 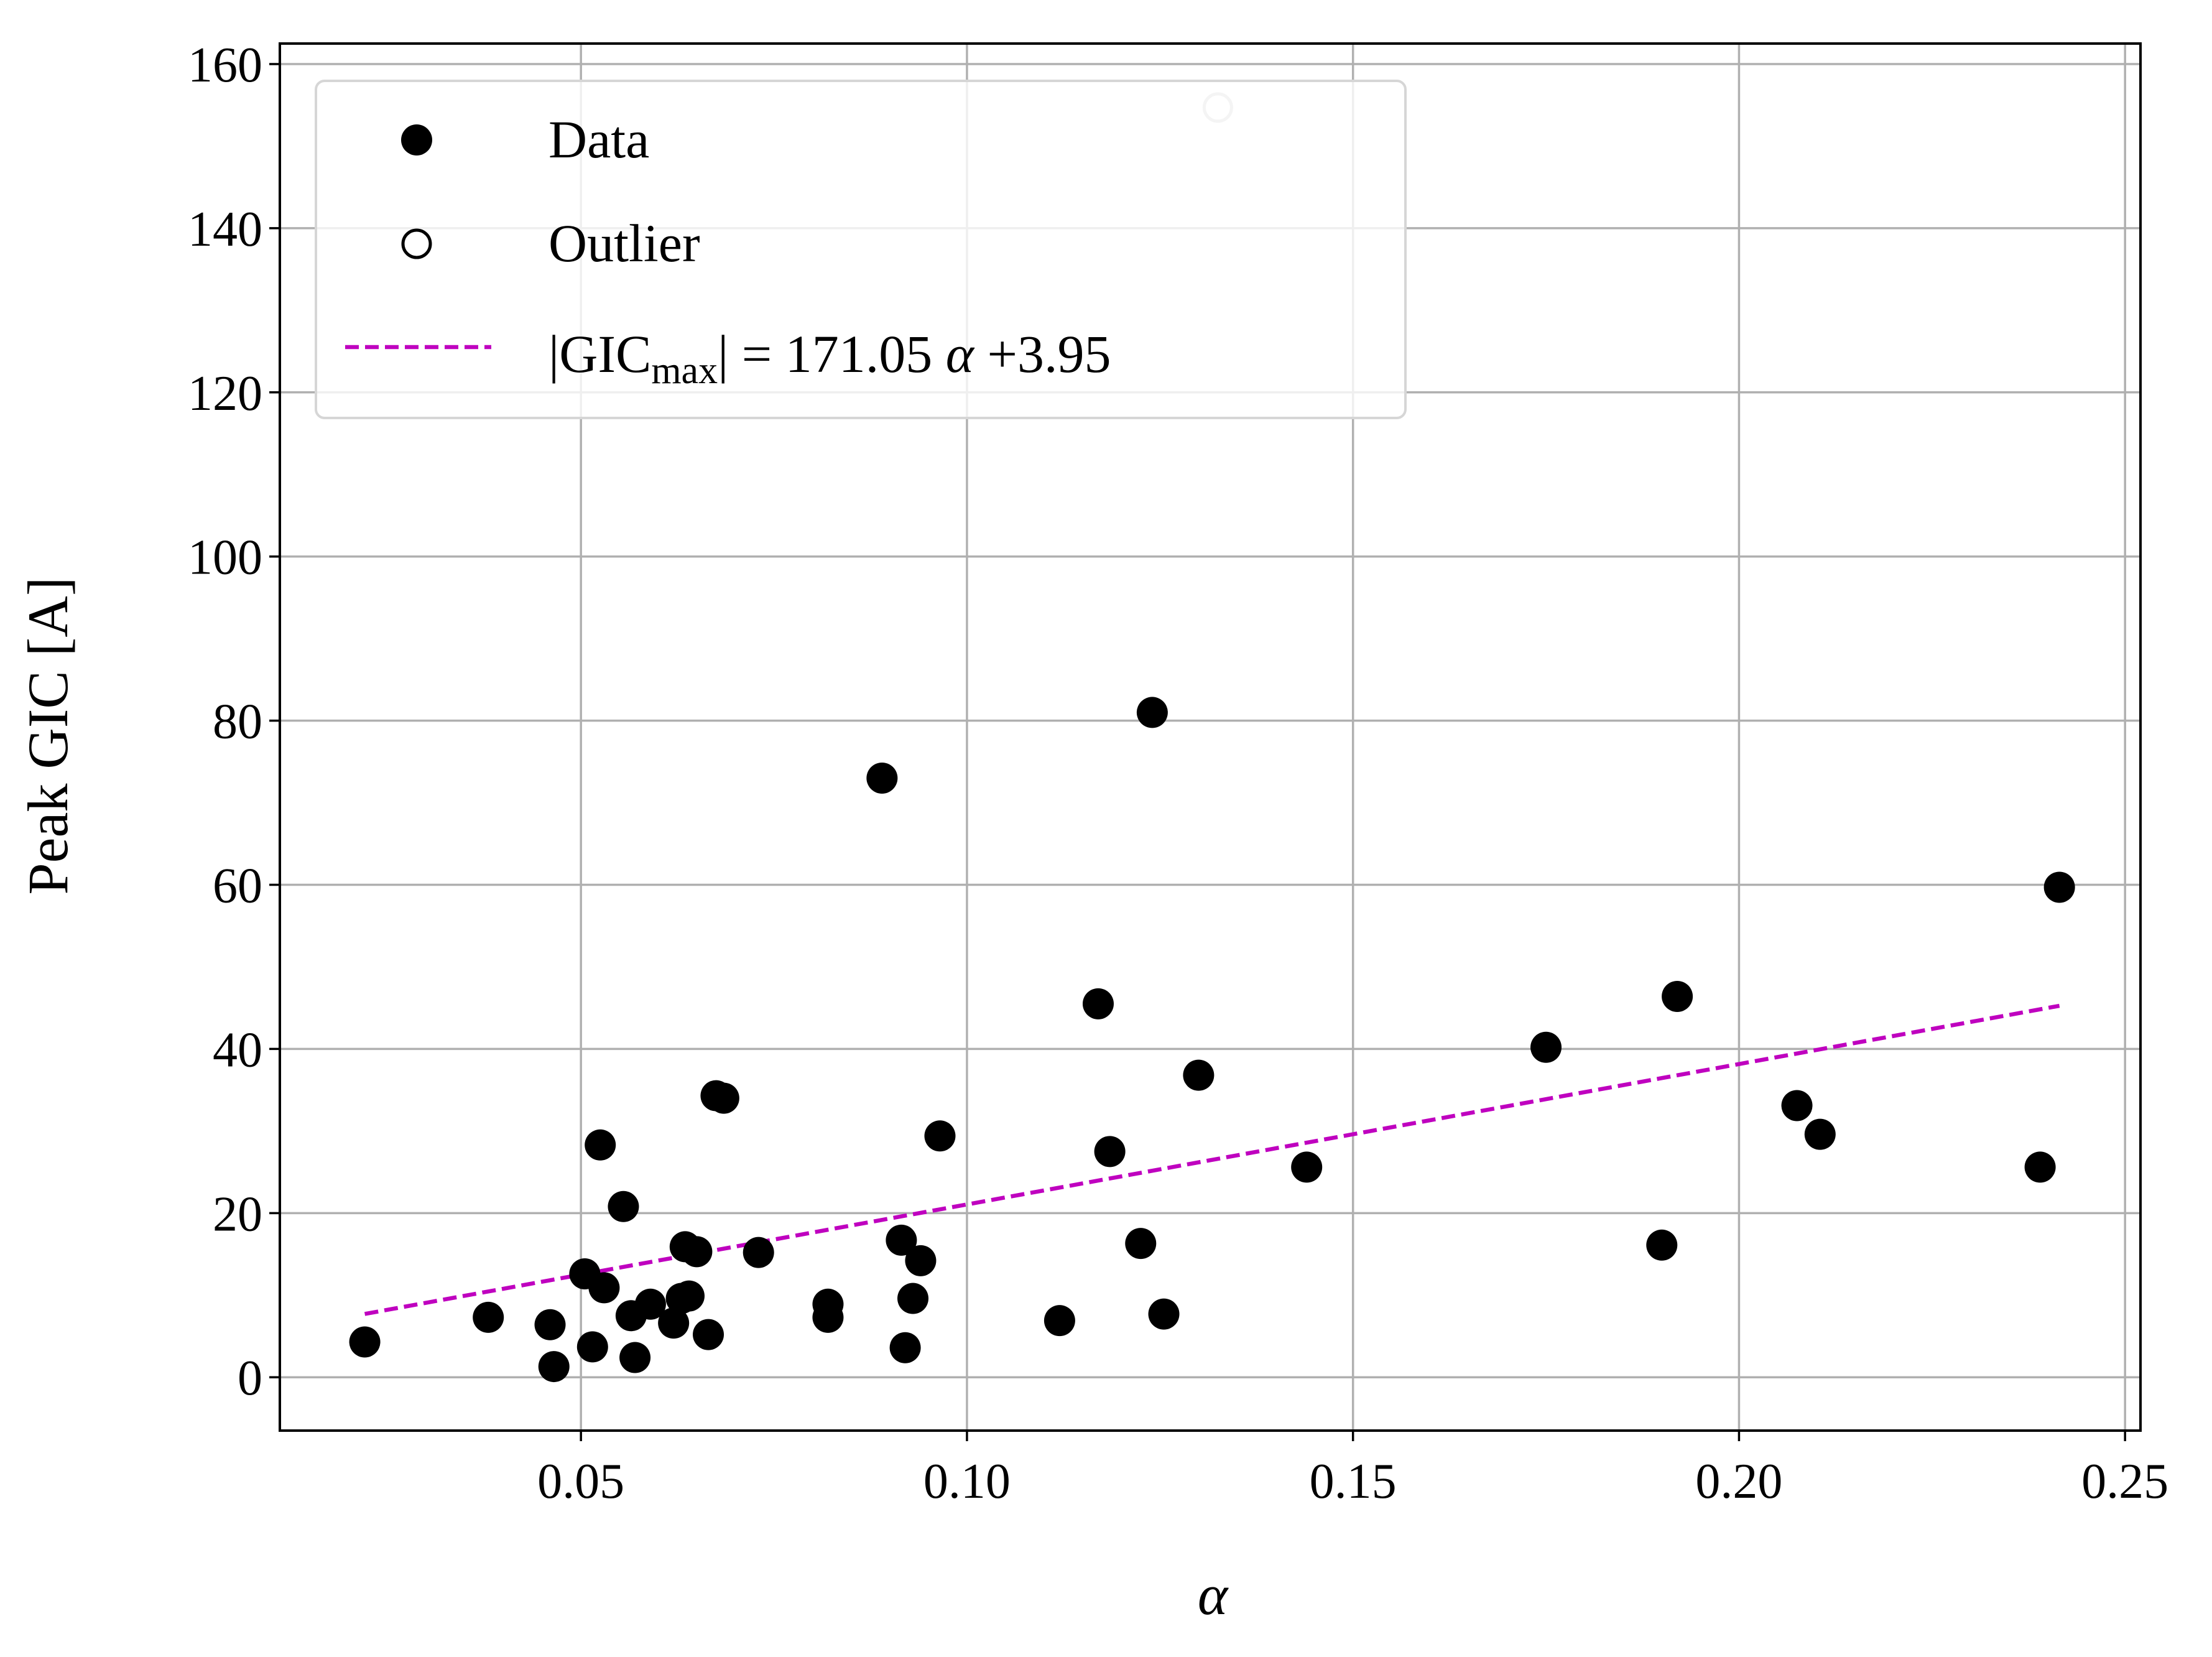 I want to click on x-tick-label: 0.05, so click(x=580, y=1481).